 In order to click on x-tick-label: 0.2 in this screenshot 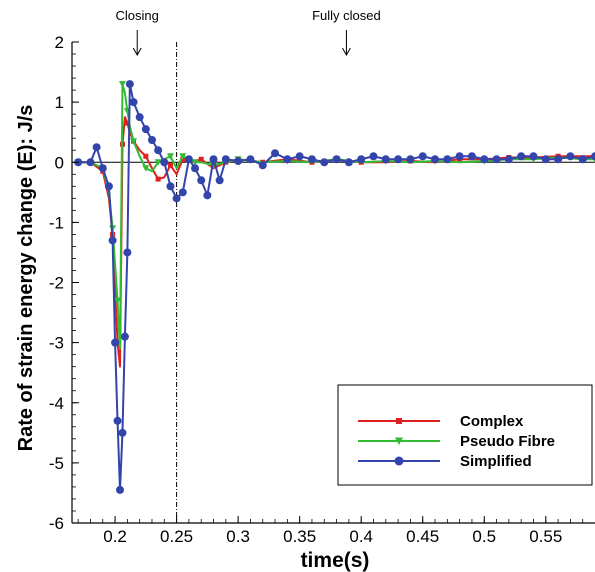, I will do `click(115, 536)`.